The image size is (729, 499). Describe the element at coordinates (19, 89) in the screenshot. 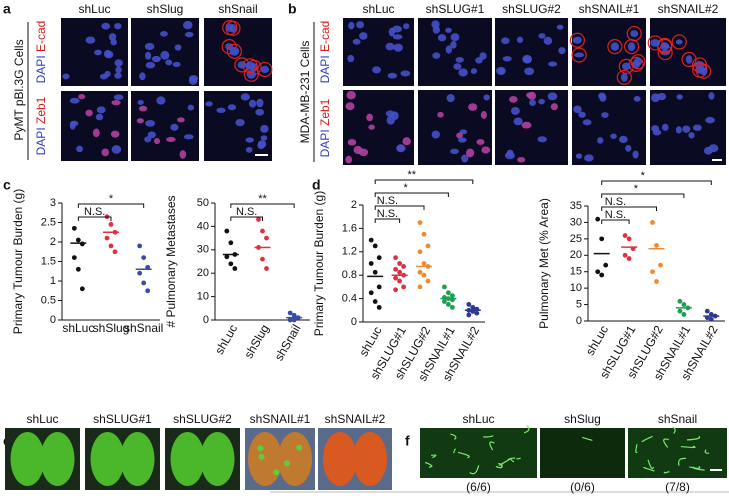

I see `cell-line-label: PyMT pBl.3G Cells` at that location.